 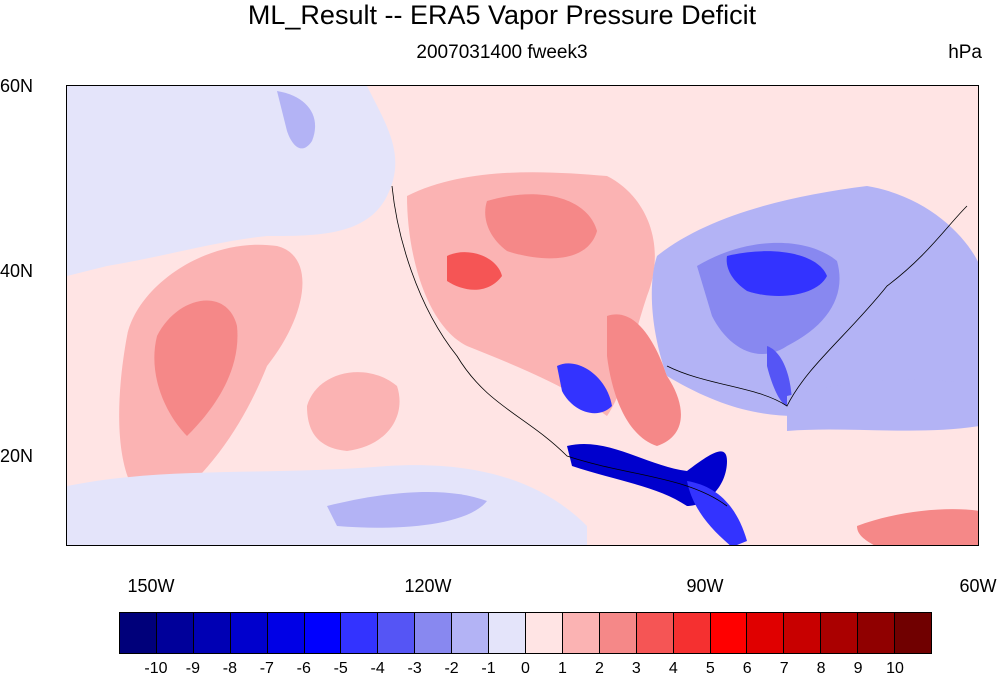 What do you see at coordinates (636, 668) in the screenshot?
I see `legend-tick-label: 3` at bounding box center [636, 668].